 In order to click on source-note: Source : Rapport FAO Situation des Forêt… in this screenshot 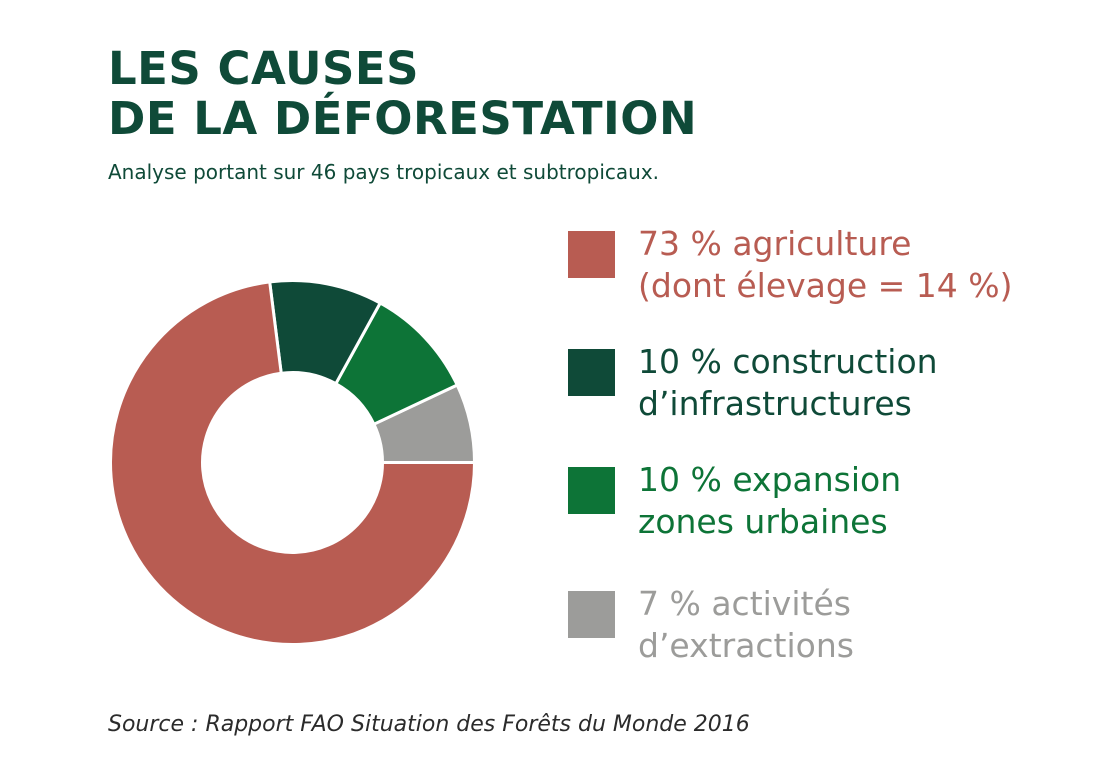, I will do `click(429, 724)`.